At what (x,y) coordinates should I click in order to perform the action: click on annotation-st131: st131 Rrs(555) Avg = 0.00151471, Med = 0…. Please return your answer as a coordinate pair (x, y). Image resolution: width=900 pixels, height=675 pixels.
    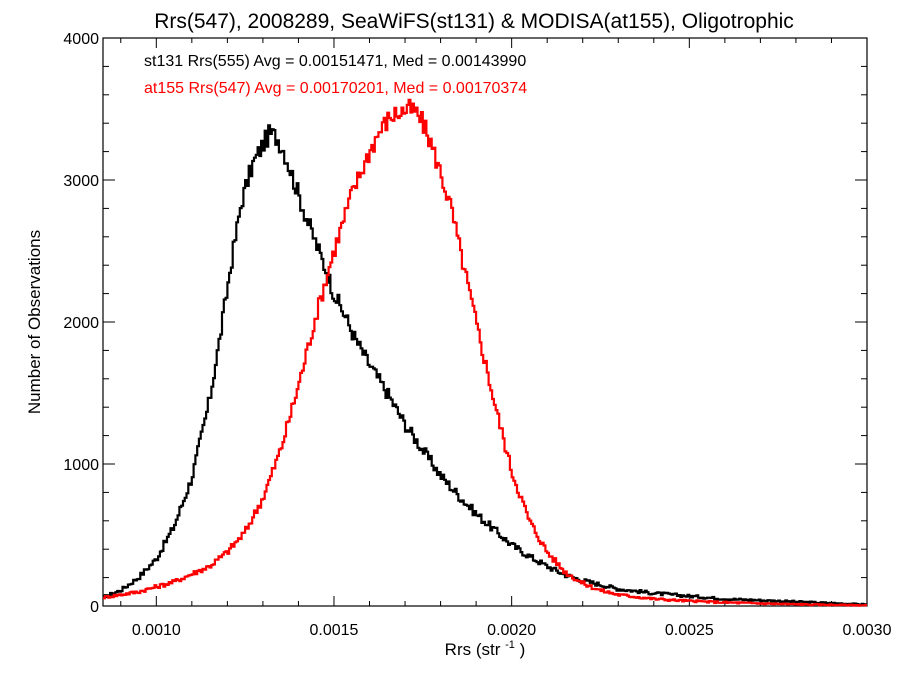
    Looking at the image, I should click on (335, 61).